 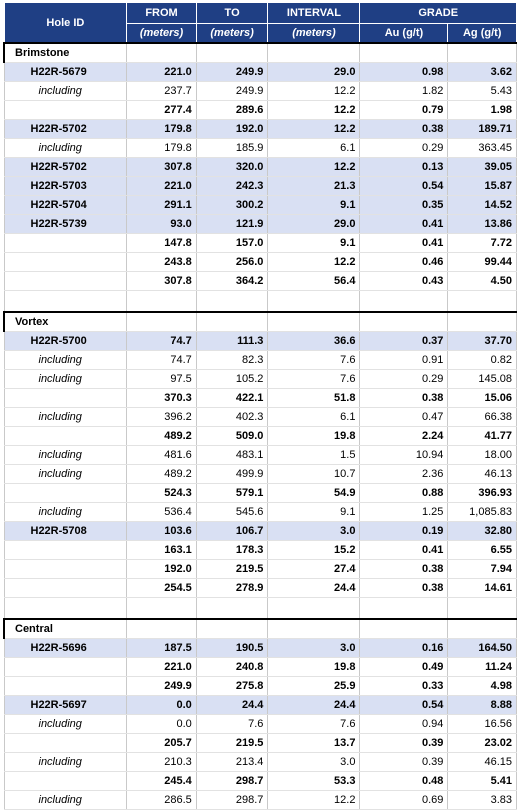 What do you see at coordinates (232, 800) in the screenshot?
I see `to-cell: 298.7` at bounding box center [232, 800].